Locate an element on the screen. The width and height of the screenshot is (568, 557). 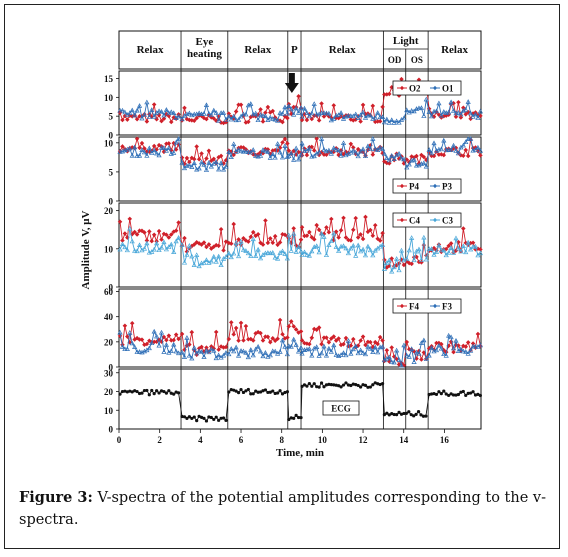
phase-label: Light is located at coordinates (406, 41).